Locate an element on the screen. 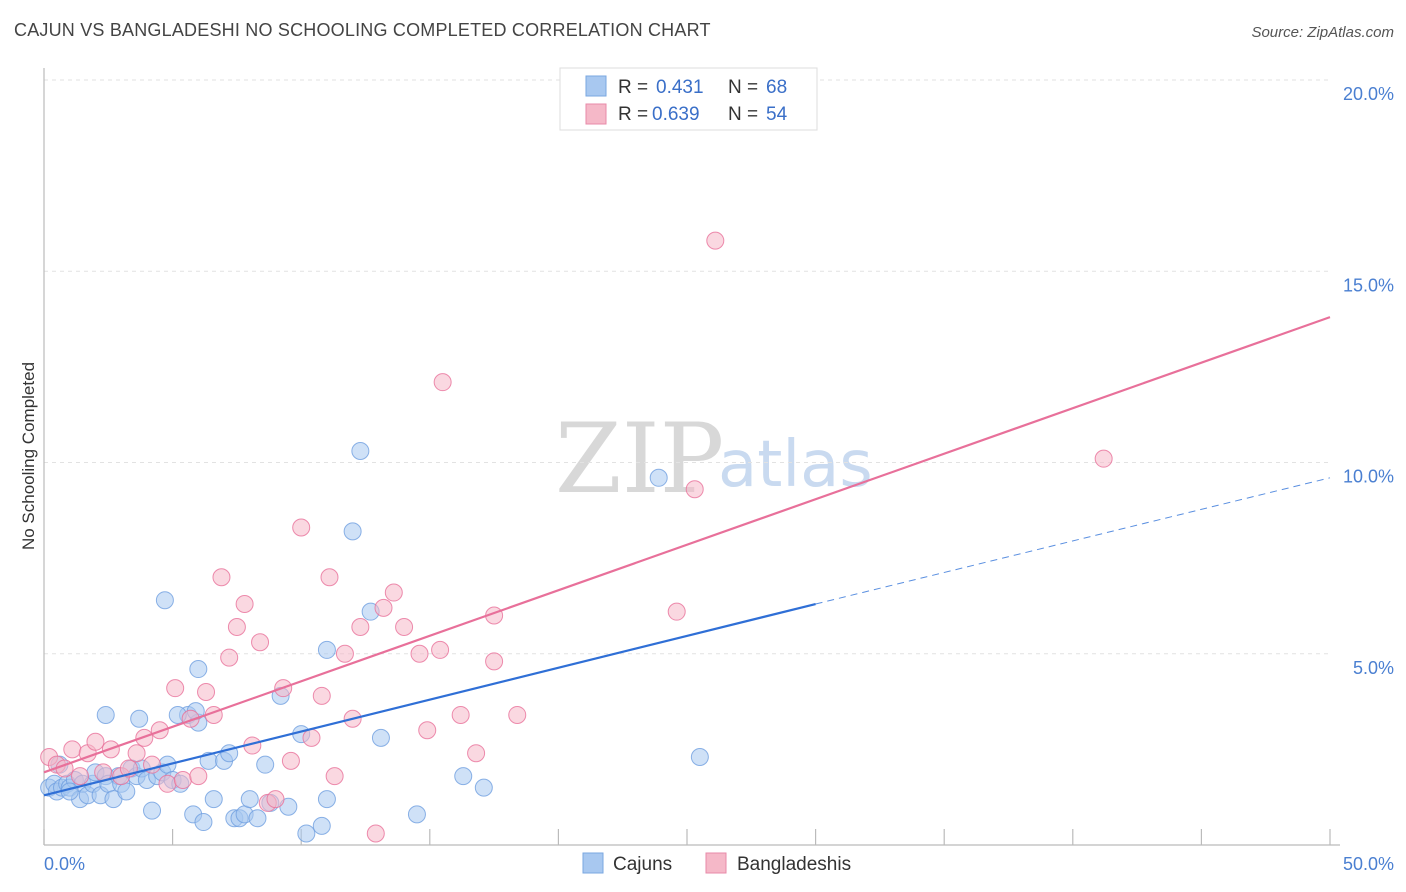 The image size is (1406, 892). bottom-legend-label-cajun: Cajuns is located at coordinates (642, 864).